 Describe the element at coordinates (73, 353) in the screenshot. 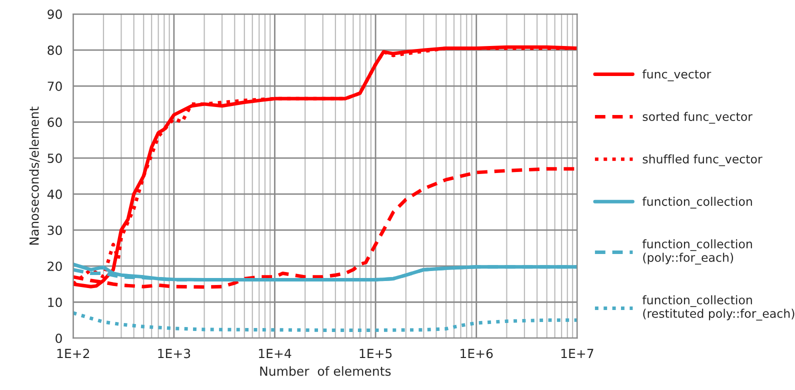

I see `x-tick-label: 1E+2` at that location.